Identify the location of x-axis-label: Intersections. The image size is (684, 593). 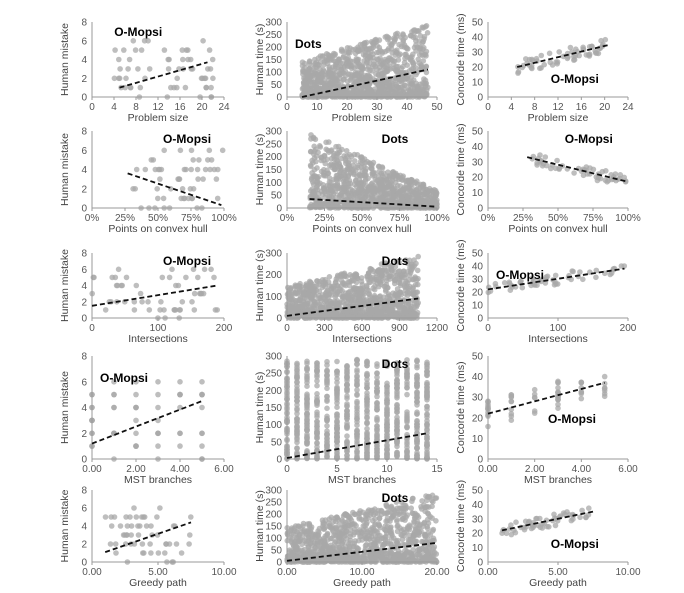
(362, 339).